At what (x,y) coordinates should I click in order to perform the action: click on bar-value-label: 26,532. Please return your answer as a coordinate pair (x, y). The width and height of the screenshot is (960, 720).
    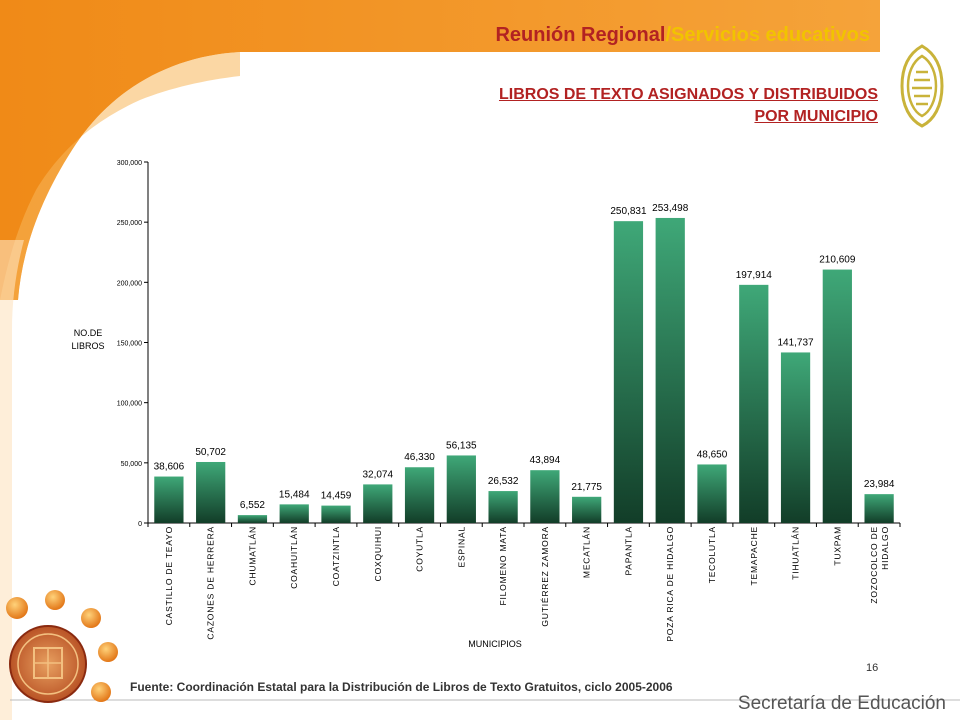
    Looking at the image, I should click on (503, 481).